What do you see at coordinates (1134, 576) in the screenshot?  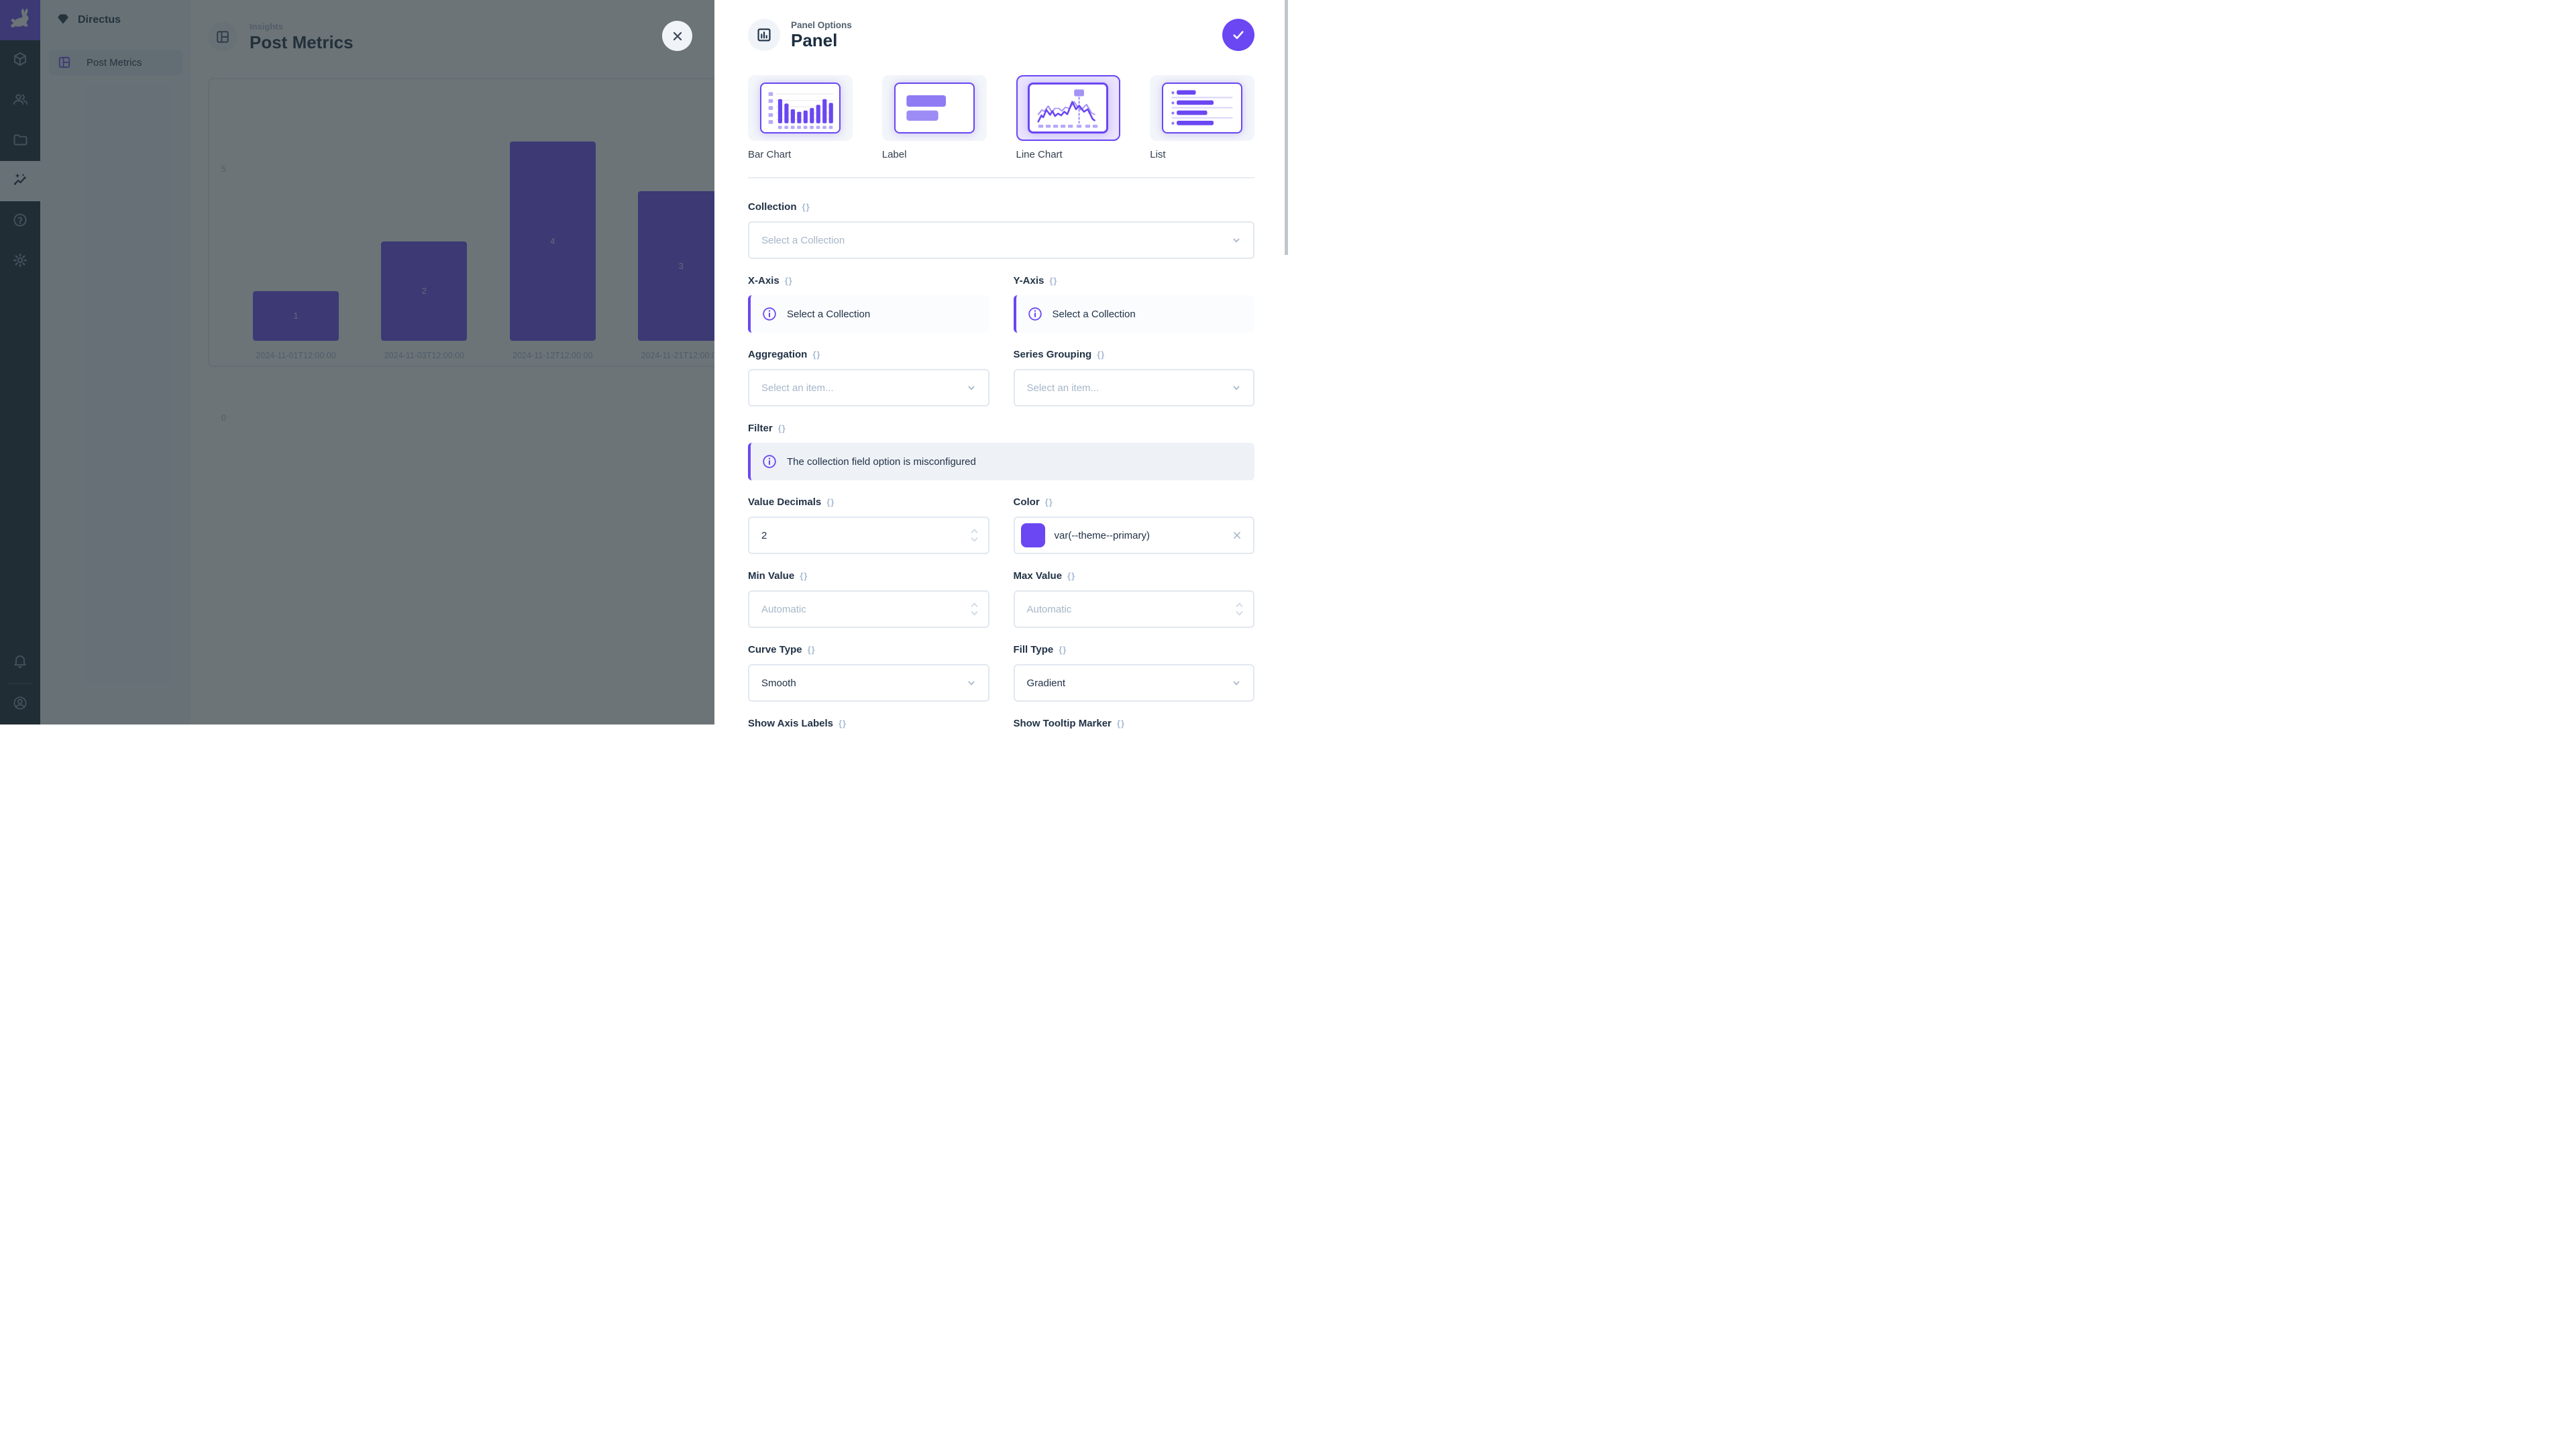 I see `field-label: Max Value {}` at bounding box center [1134, 576].